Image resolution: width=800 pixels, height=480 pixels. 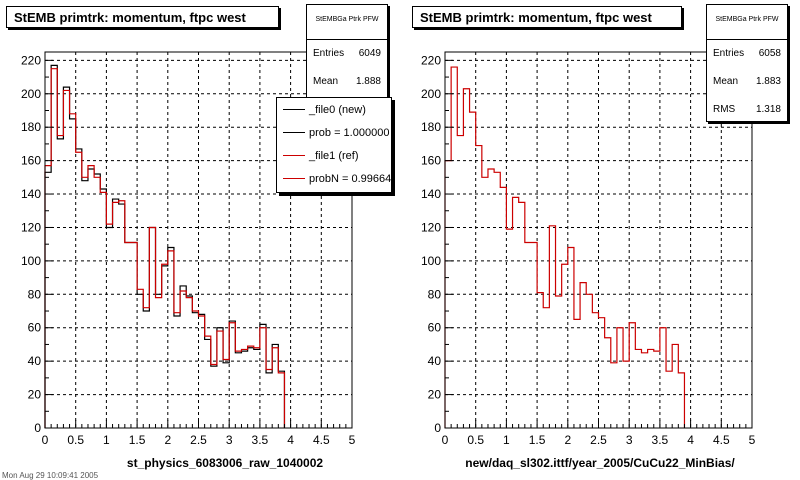 I want to click on right-stats-entries-label: Entries, so click(x=729, y=53).